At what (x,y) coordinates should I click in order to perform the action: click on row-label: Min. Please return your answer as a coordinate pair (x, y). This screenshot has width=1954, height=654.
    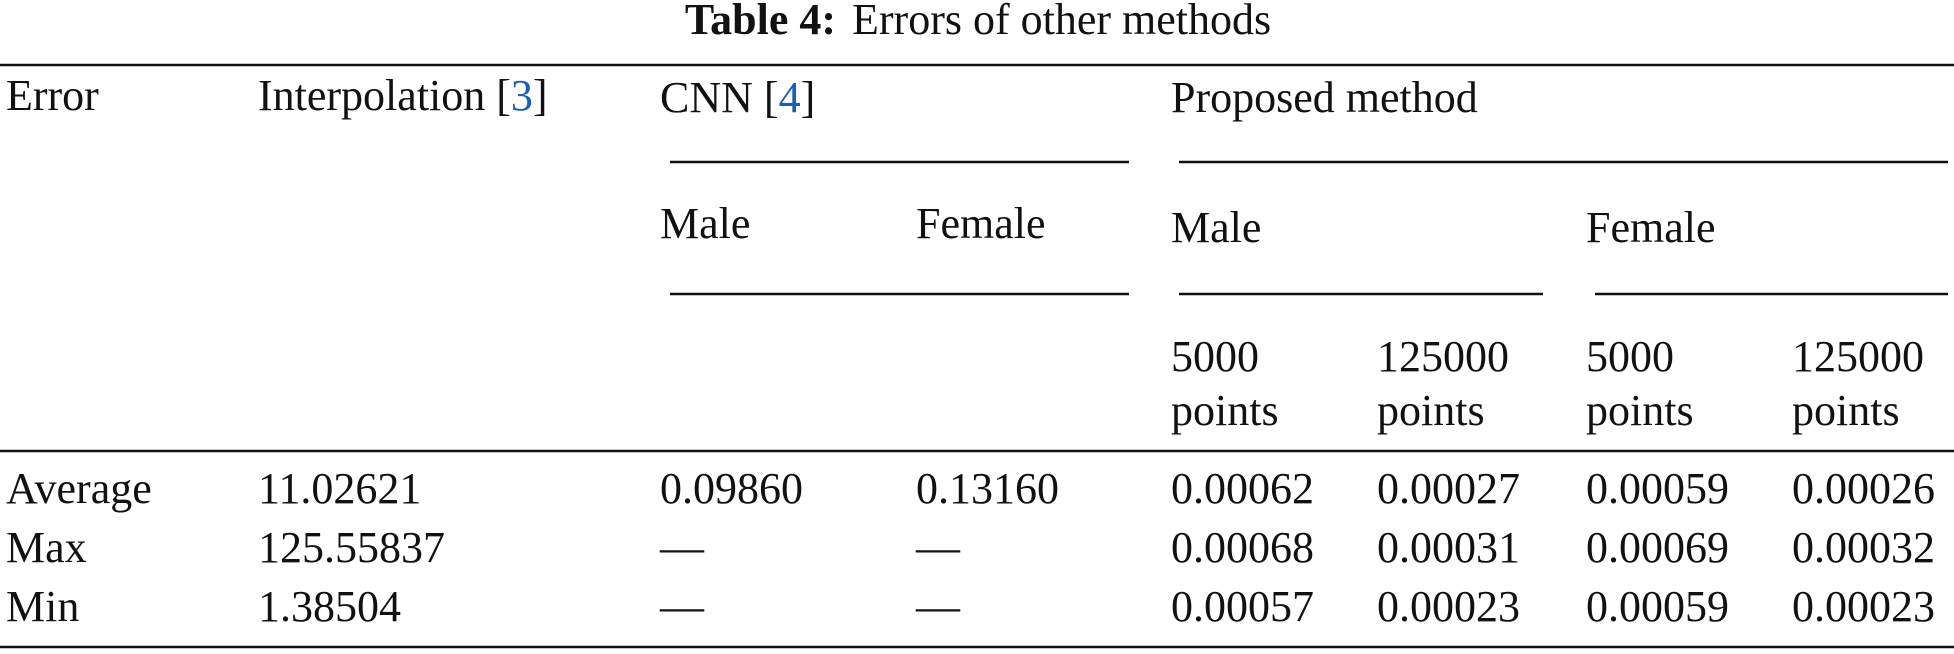
    Looking at the image, I should click on (42, 606).